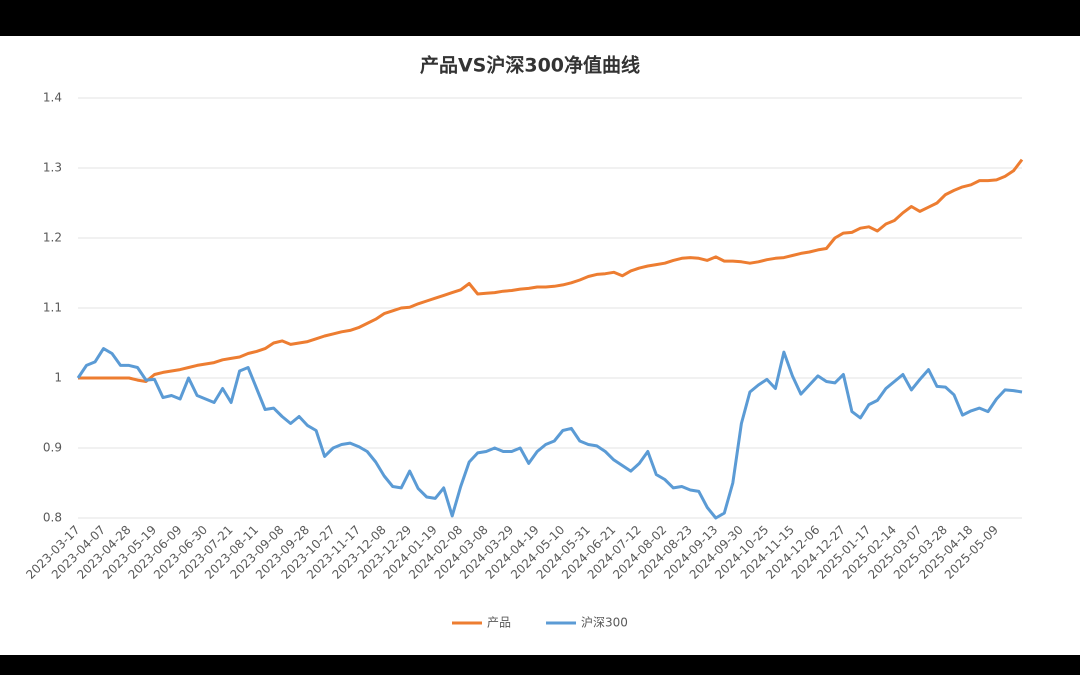  Describe the element at coordinates (52, 308) in the screenshot. I see `y-tick-label: 1.1` at that location.